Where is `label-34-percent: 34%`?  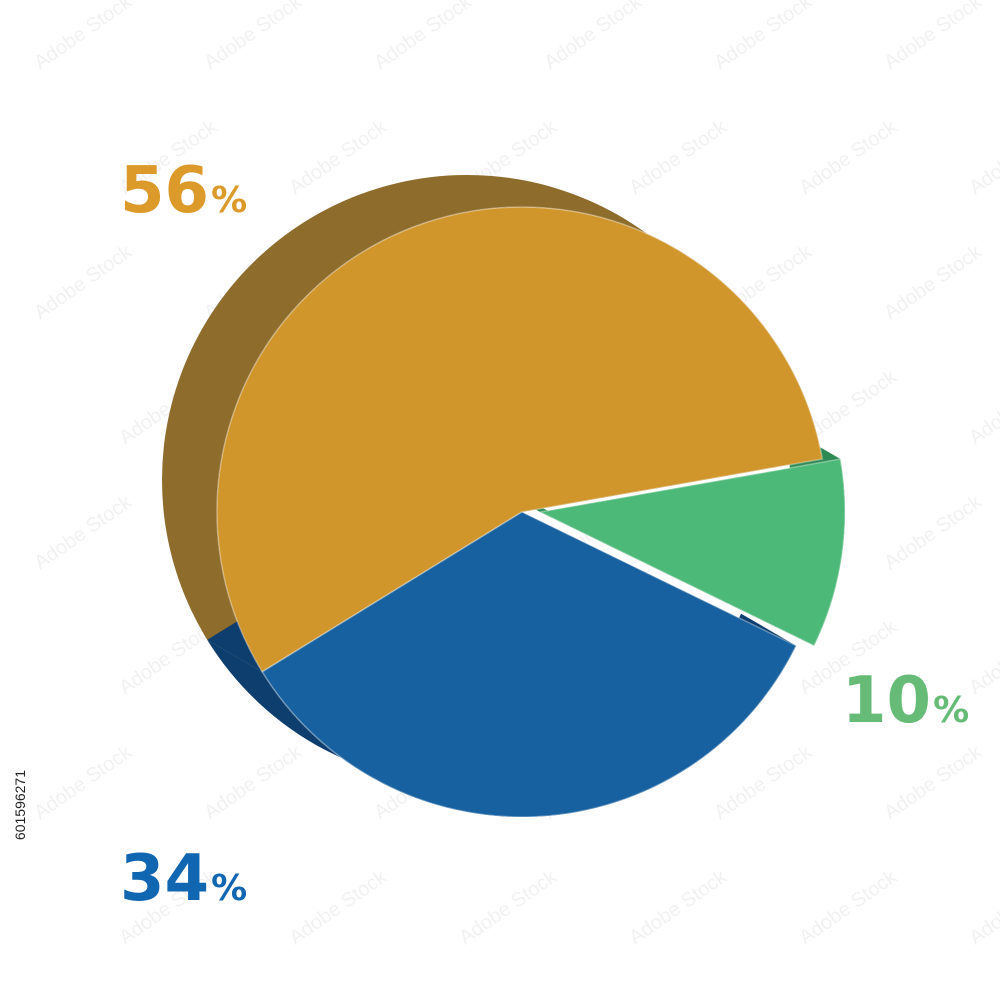 label-34-percent: 34% is located at coordinates (183, 879).